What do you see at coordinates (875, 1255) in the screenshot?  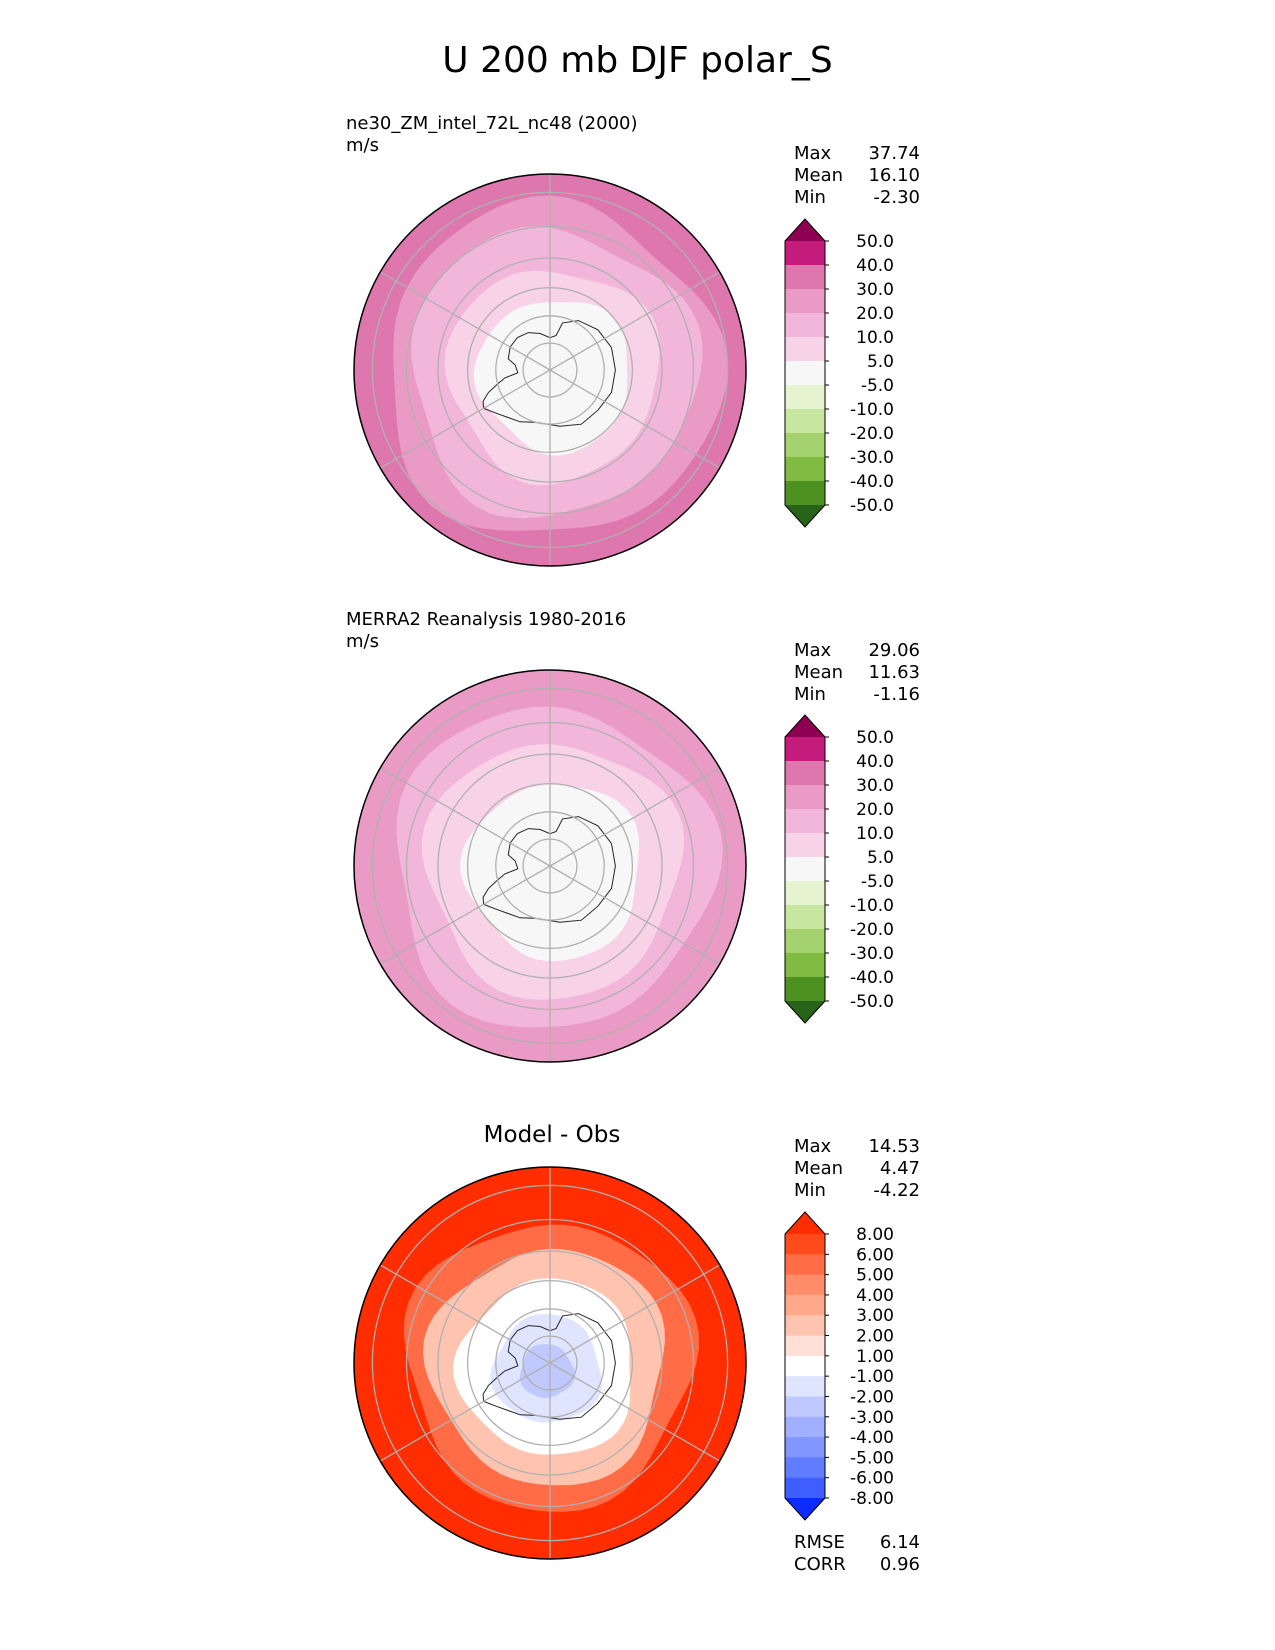 I see `colorbar-tick-label: 6.00` at bounding box center [875, 1255].